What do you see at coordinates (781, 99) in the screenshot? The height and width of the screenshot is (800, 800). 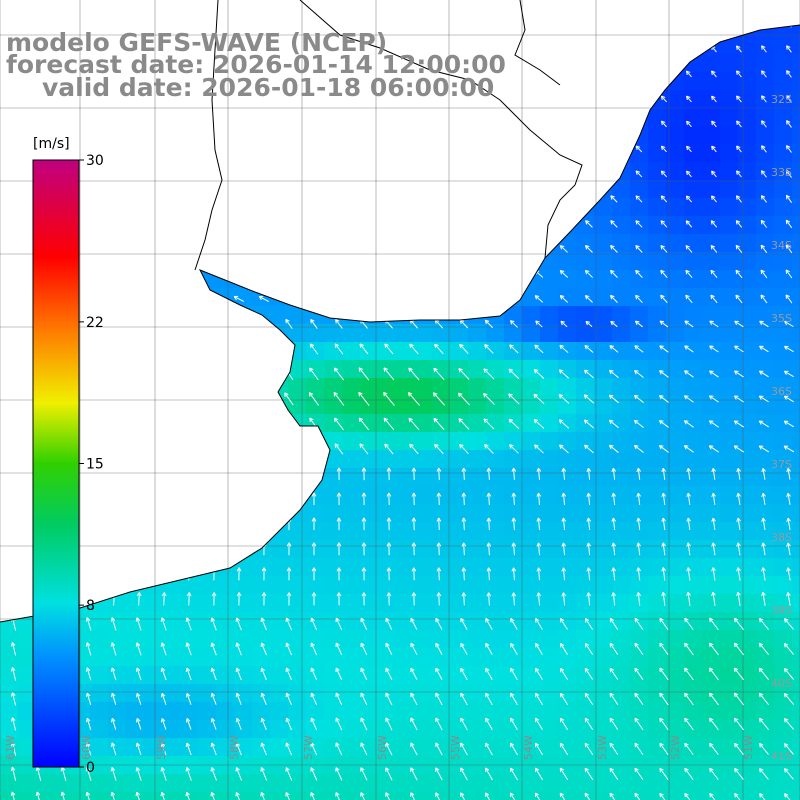 I see `lat-label: 32S` at bounding box center [781, 99].